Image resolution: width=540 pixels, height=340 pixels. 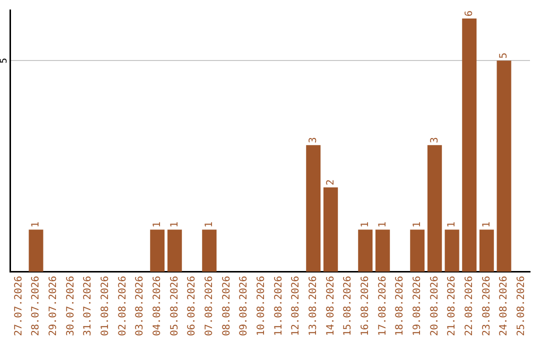 I want to click on x-tick-label: 09.08.2026, so click(x=244, y=306).